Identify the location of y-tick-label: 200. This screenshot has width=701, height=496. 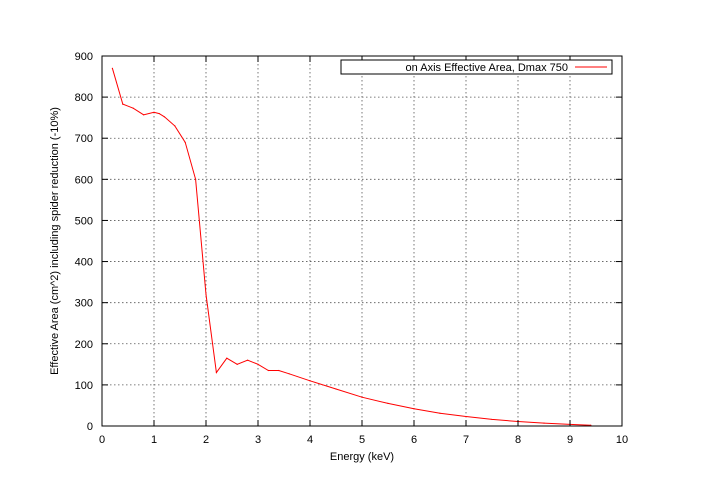
(84, 345).